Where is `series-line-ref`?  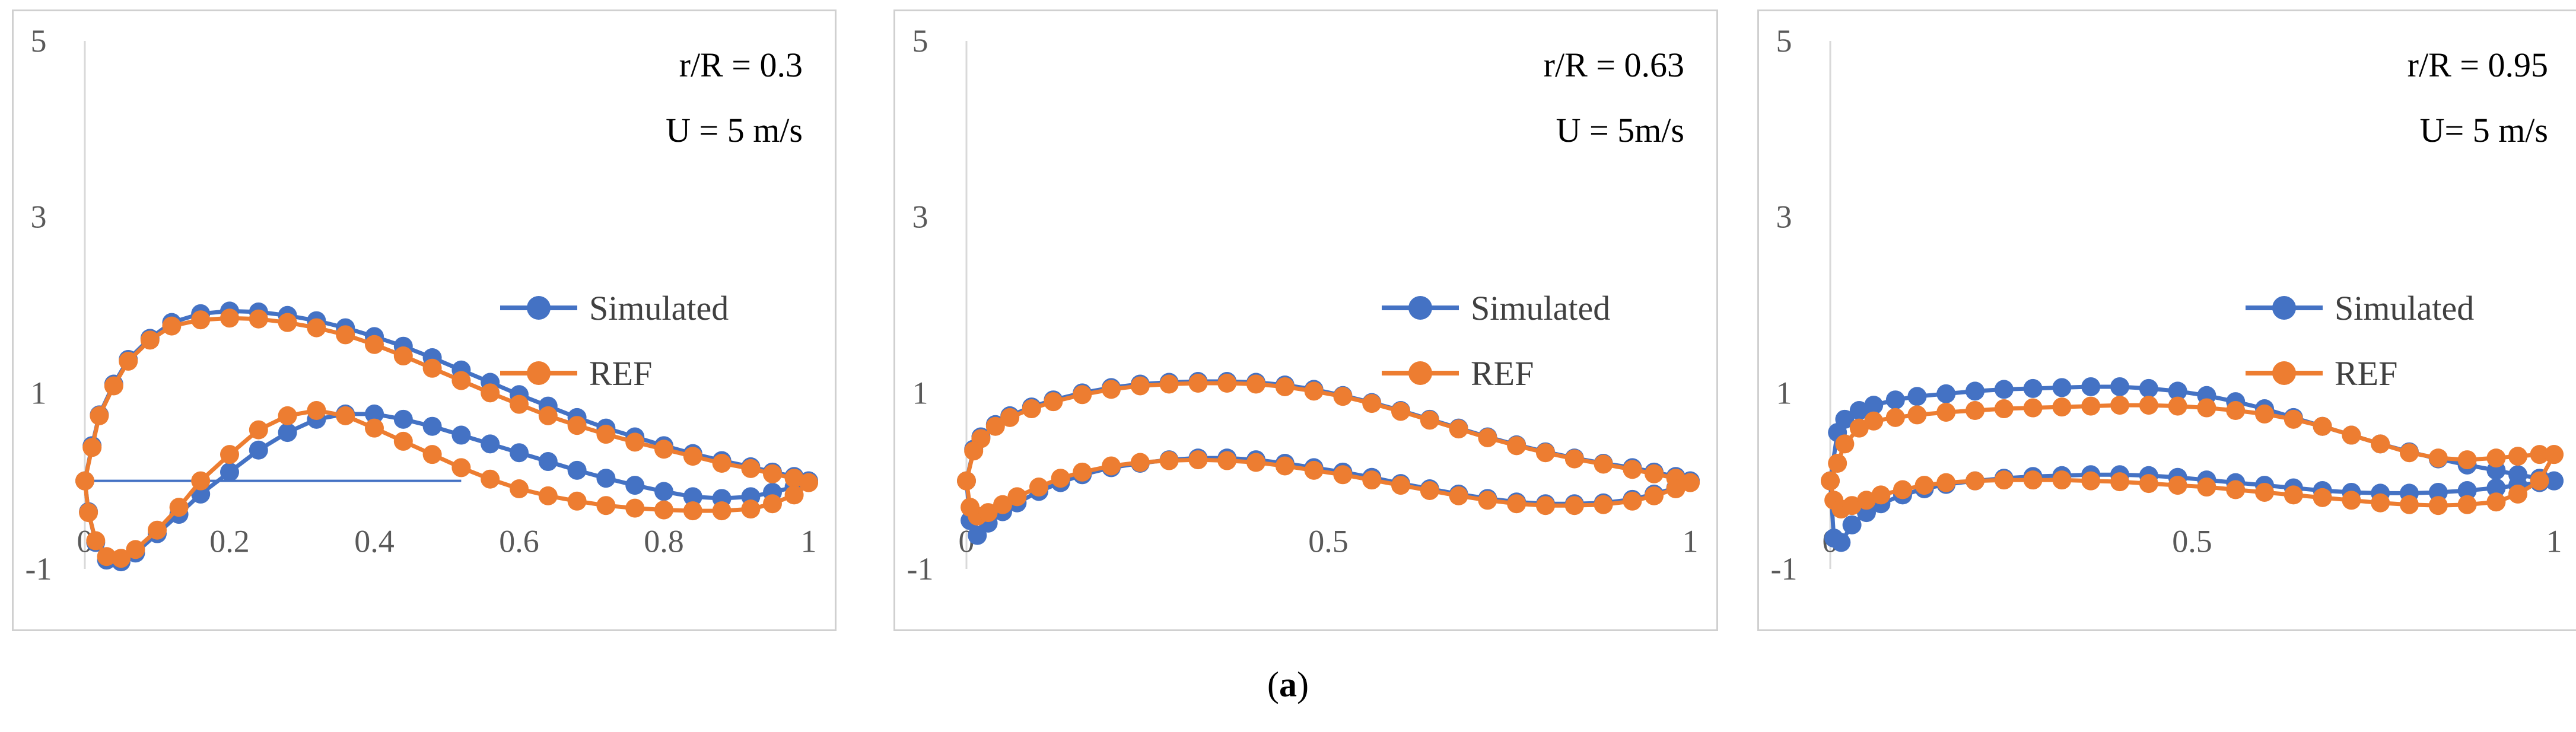
series-line-ref is located at coordinates (446, 438).